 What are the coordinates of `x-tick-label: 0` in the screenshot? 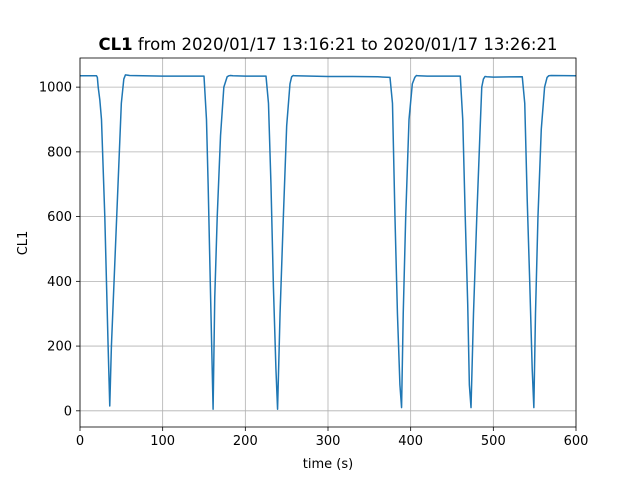 It's located at (80, 441).